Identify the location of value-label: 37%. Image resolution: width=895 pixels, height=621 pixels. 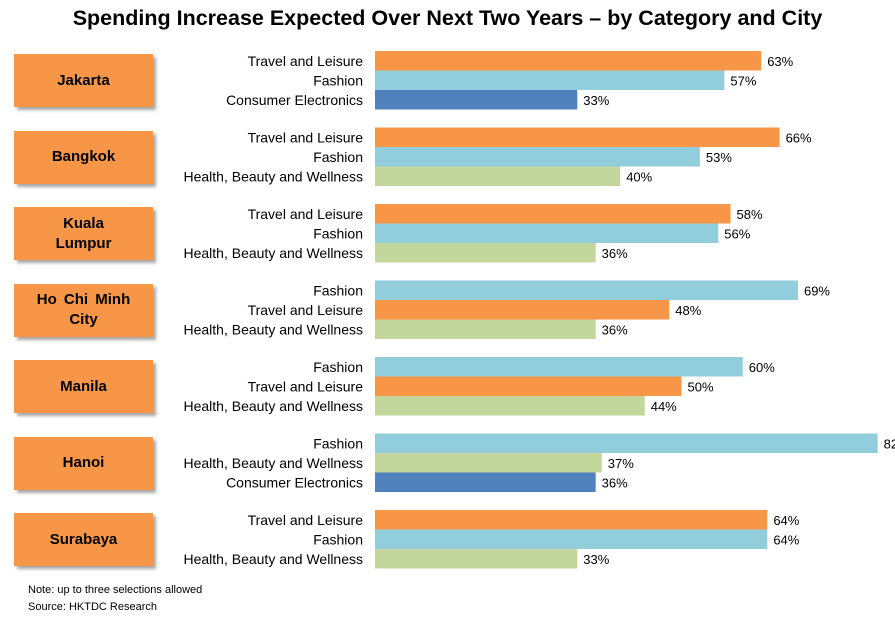
(621, 463).